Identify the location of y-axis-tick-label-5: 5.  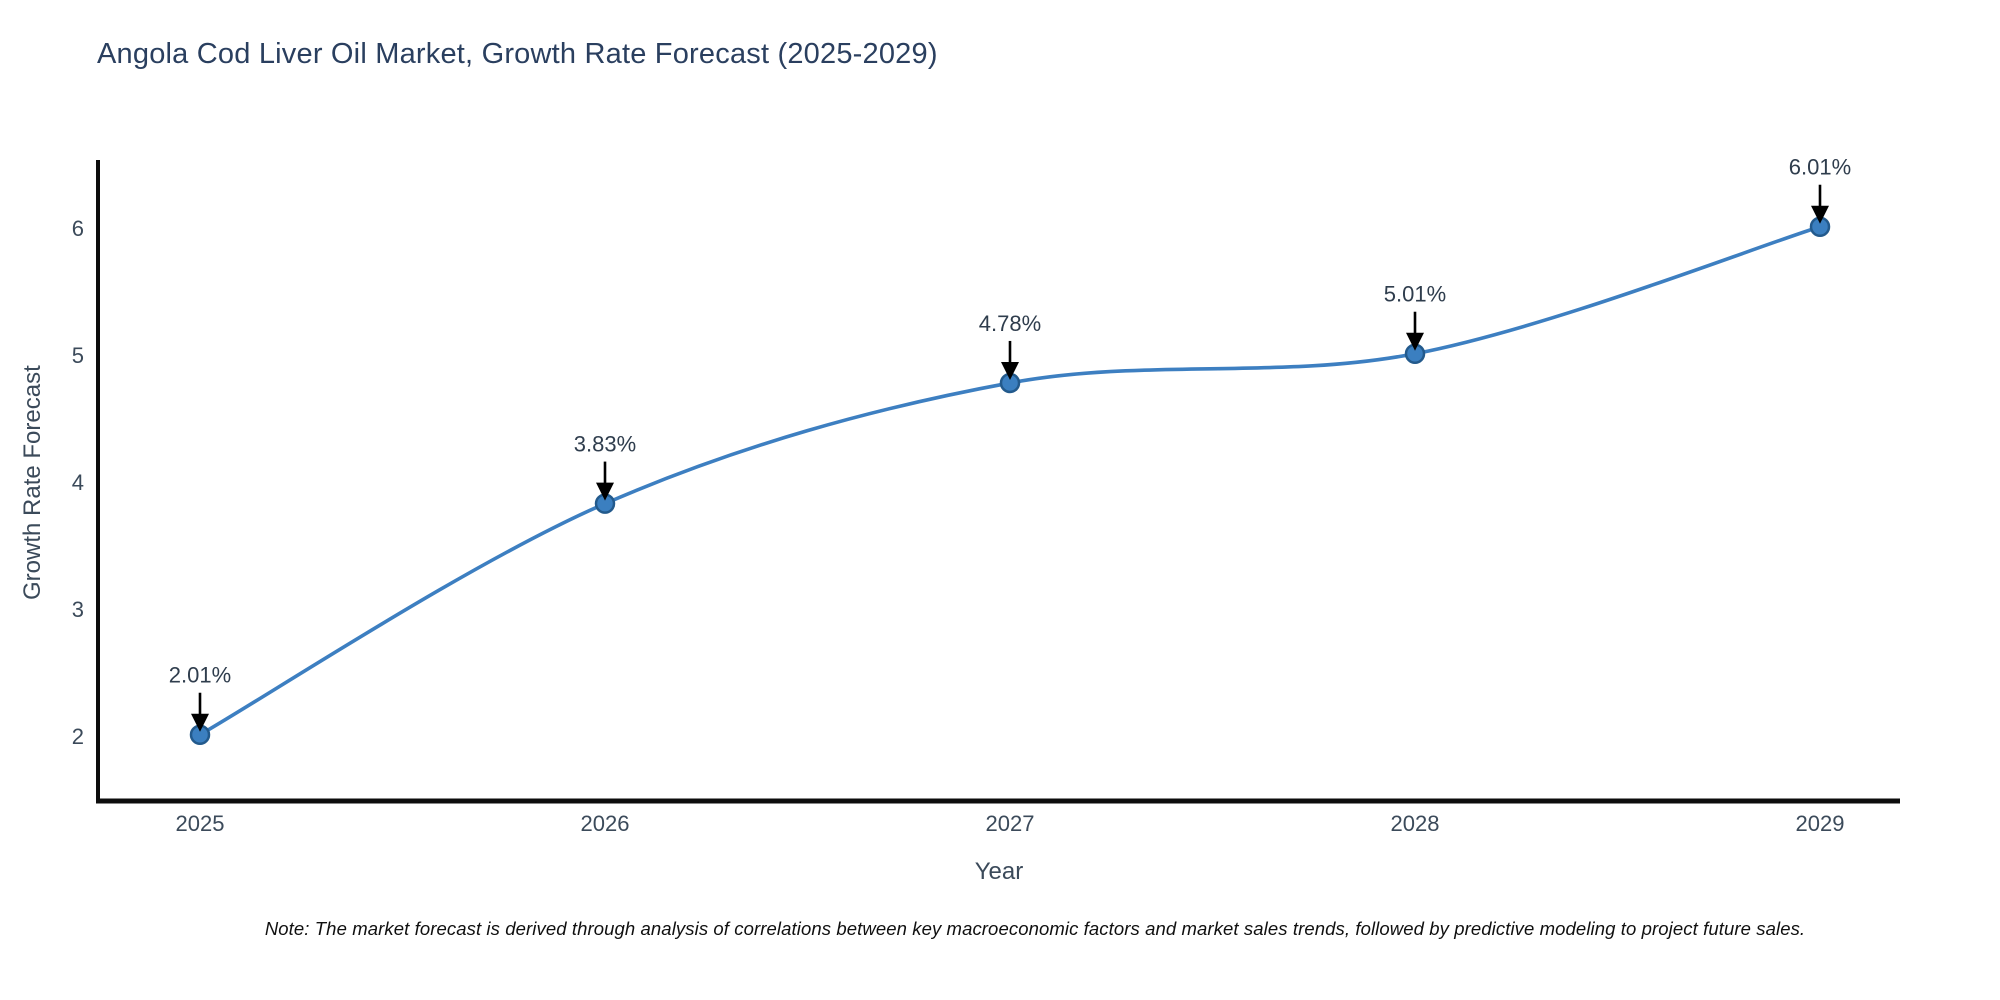
(78, 355).